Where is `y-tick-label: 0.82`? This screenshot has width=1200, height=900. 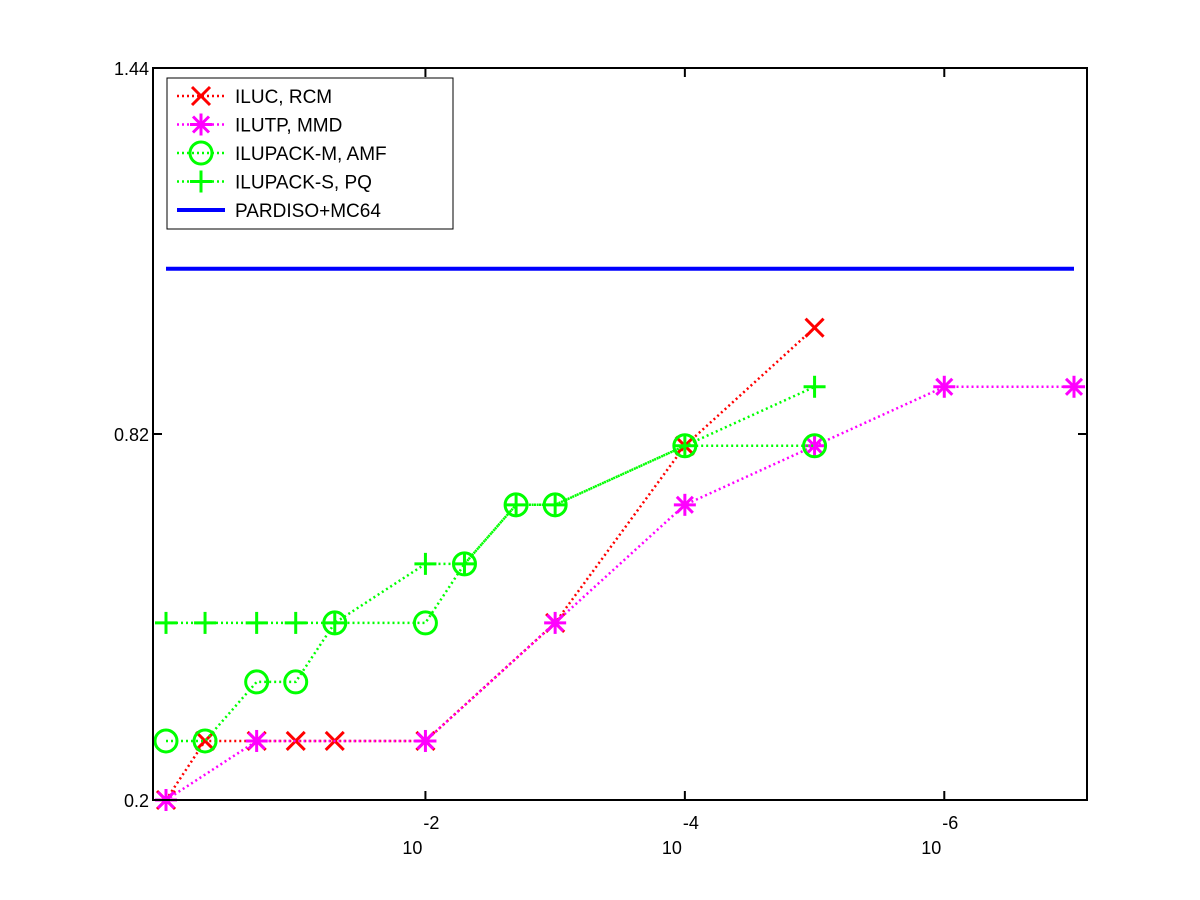
y-tick-label: 0.82 is located at coordinates (131, 435).